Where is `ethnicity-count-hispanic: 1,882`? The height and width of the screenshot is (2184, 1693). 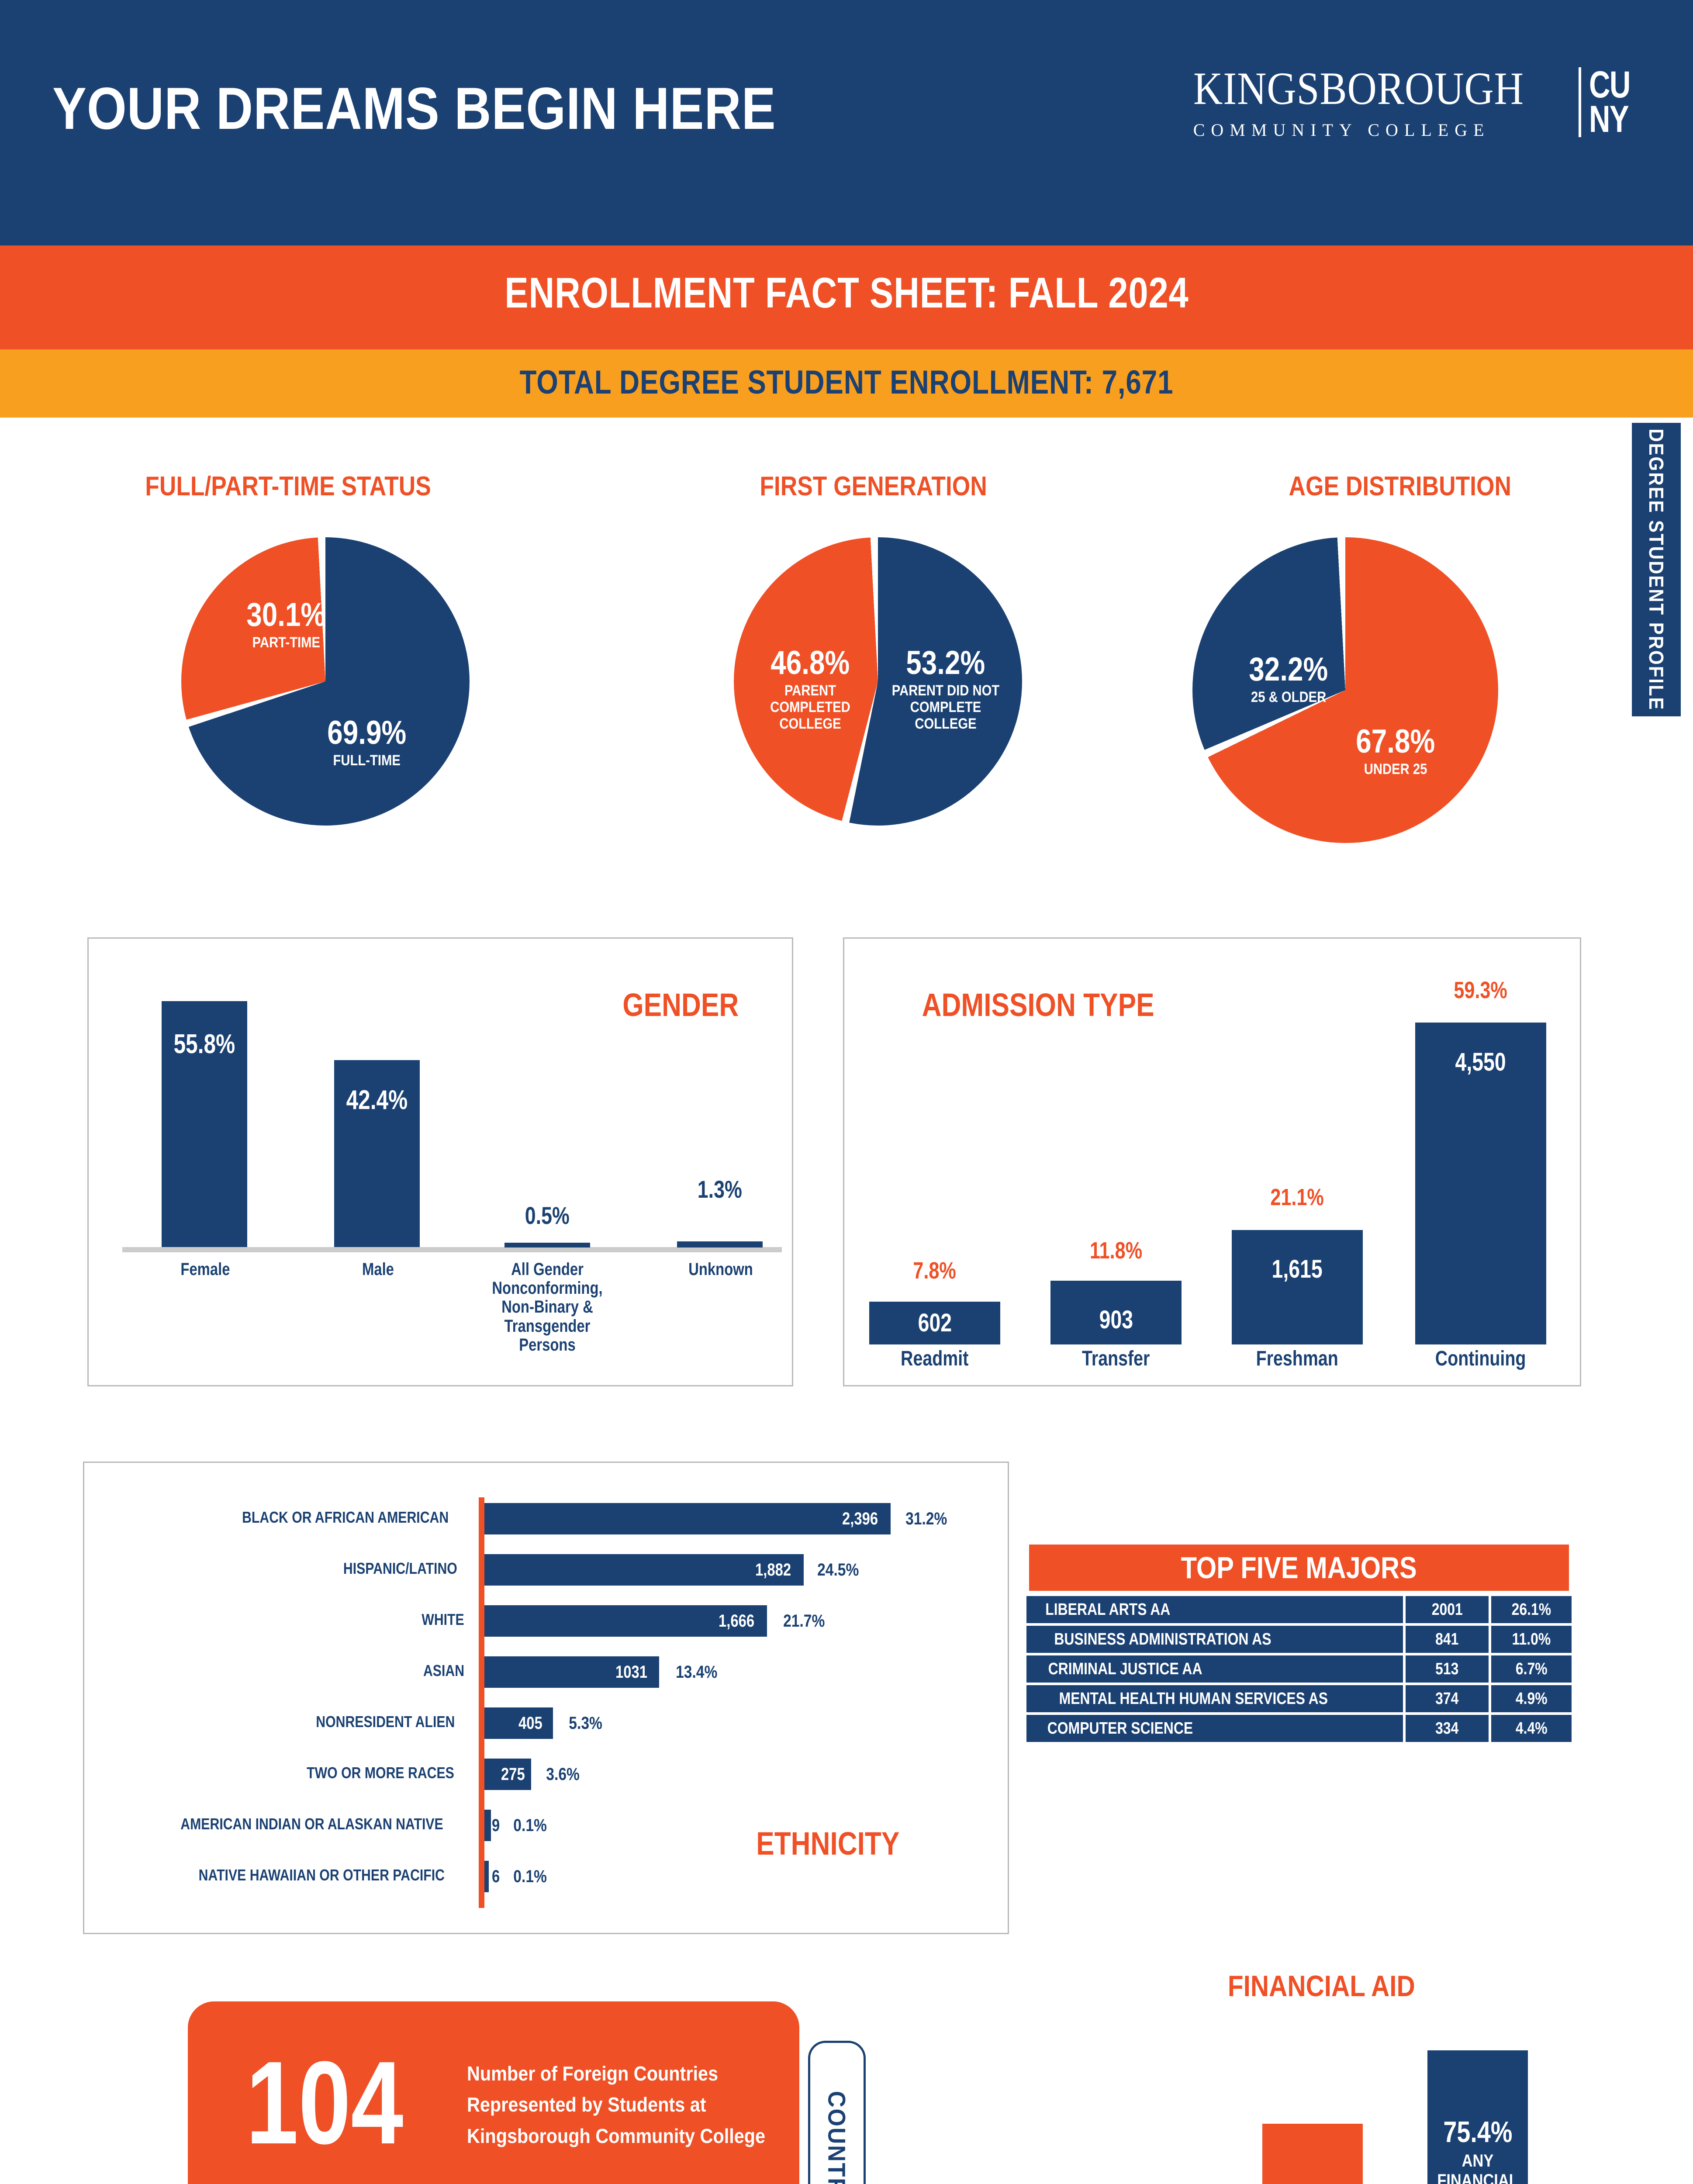
ethnicity-count-hispanic: 1,882 is located at coordinates (773, 1569).